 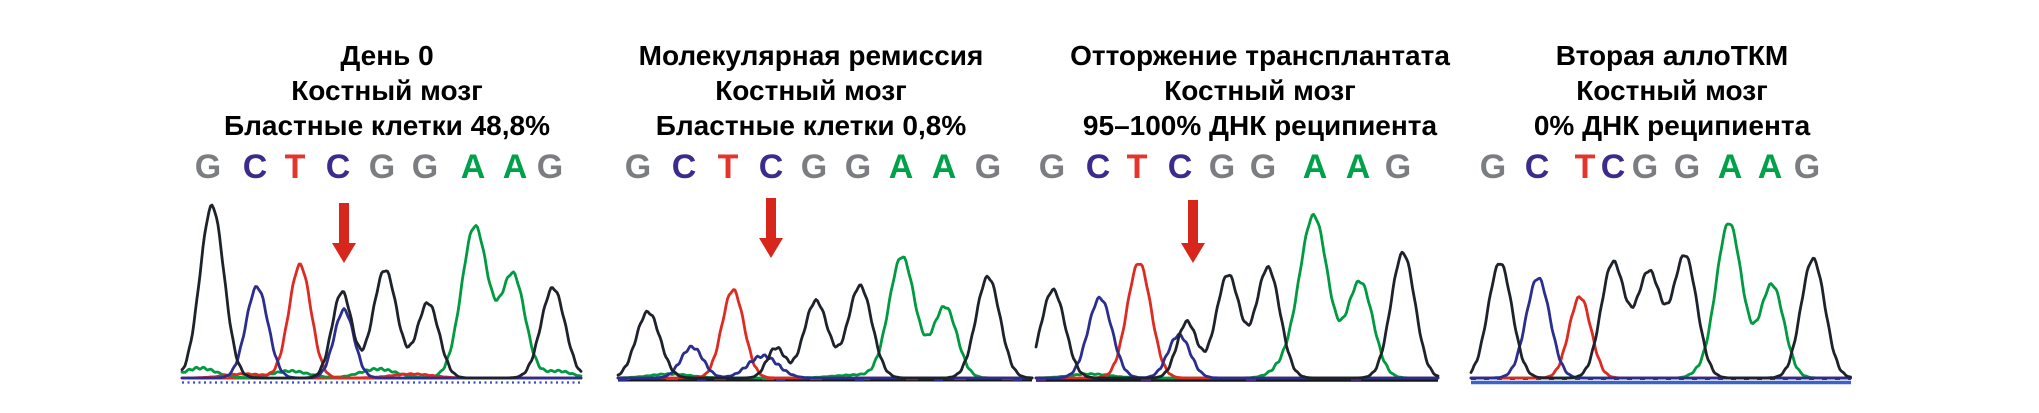 I want to click on panel-title: День 0 Костный мозг Бластные клетки 48,8%, so click(x=387, y=90).